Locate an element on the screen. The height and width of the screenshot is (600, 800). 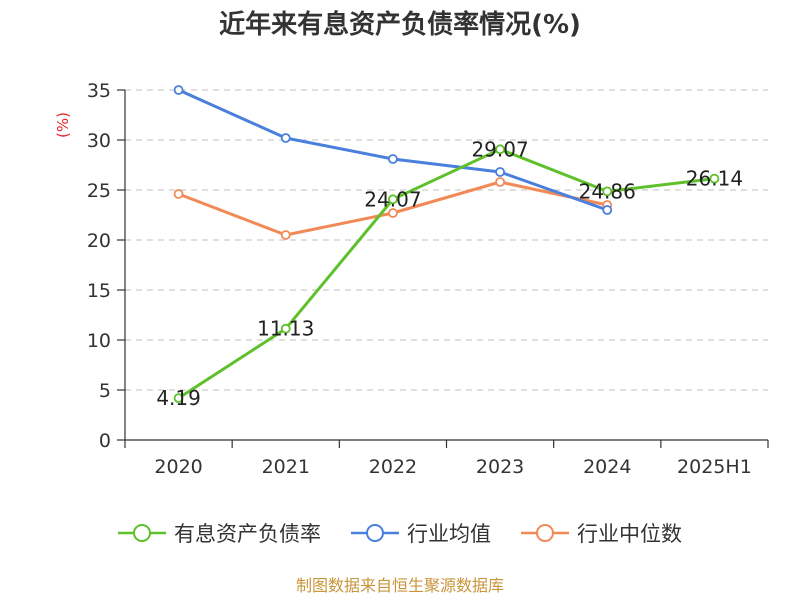
y-tick-label: 35 is located at coordinates (99, 91).